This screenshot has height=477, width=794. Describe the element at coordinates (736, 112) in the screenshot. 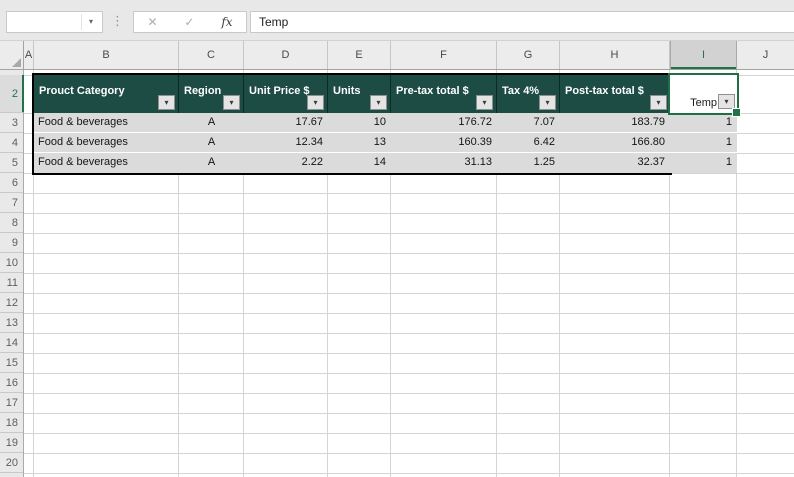

I see `fill-handle` at that location.